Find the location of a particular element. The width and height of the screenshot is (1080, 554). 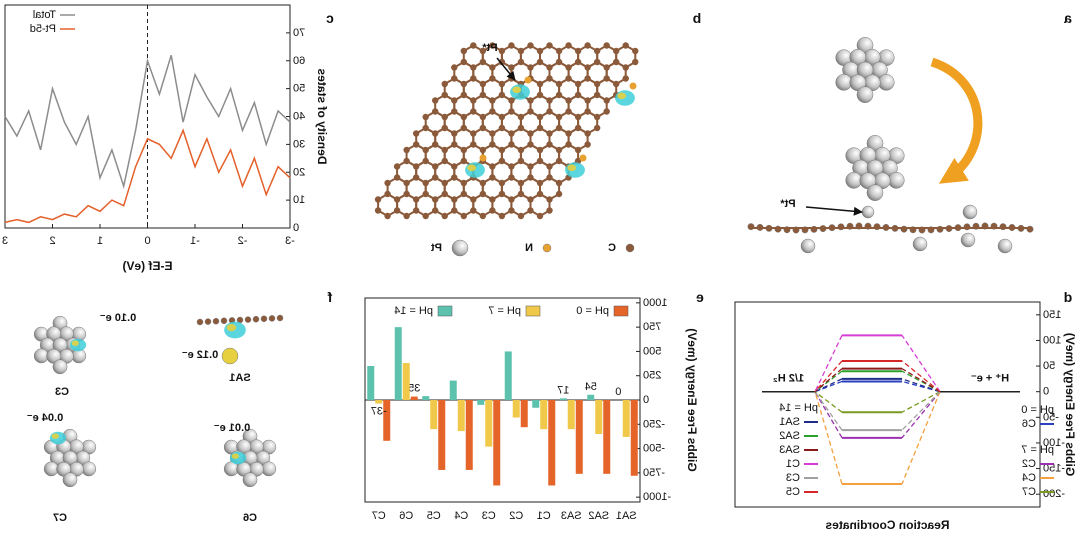

legend-label: C5 is located at coordinates (793, 492).